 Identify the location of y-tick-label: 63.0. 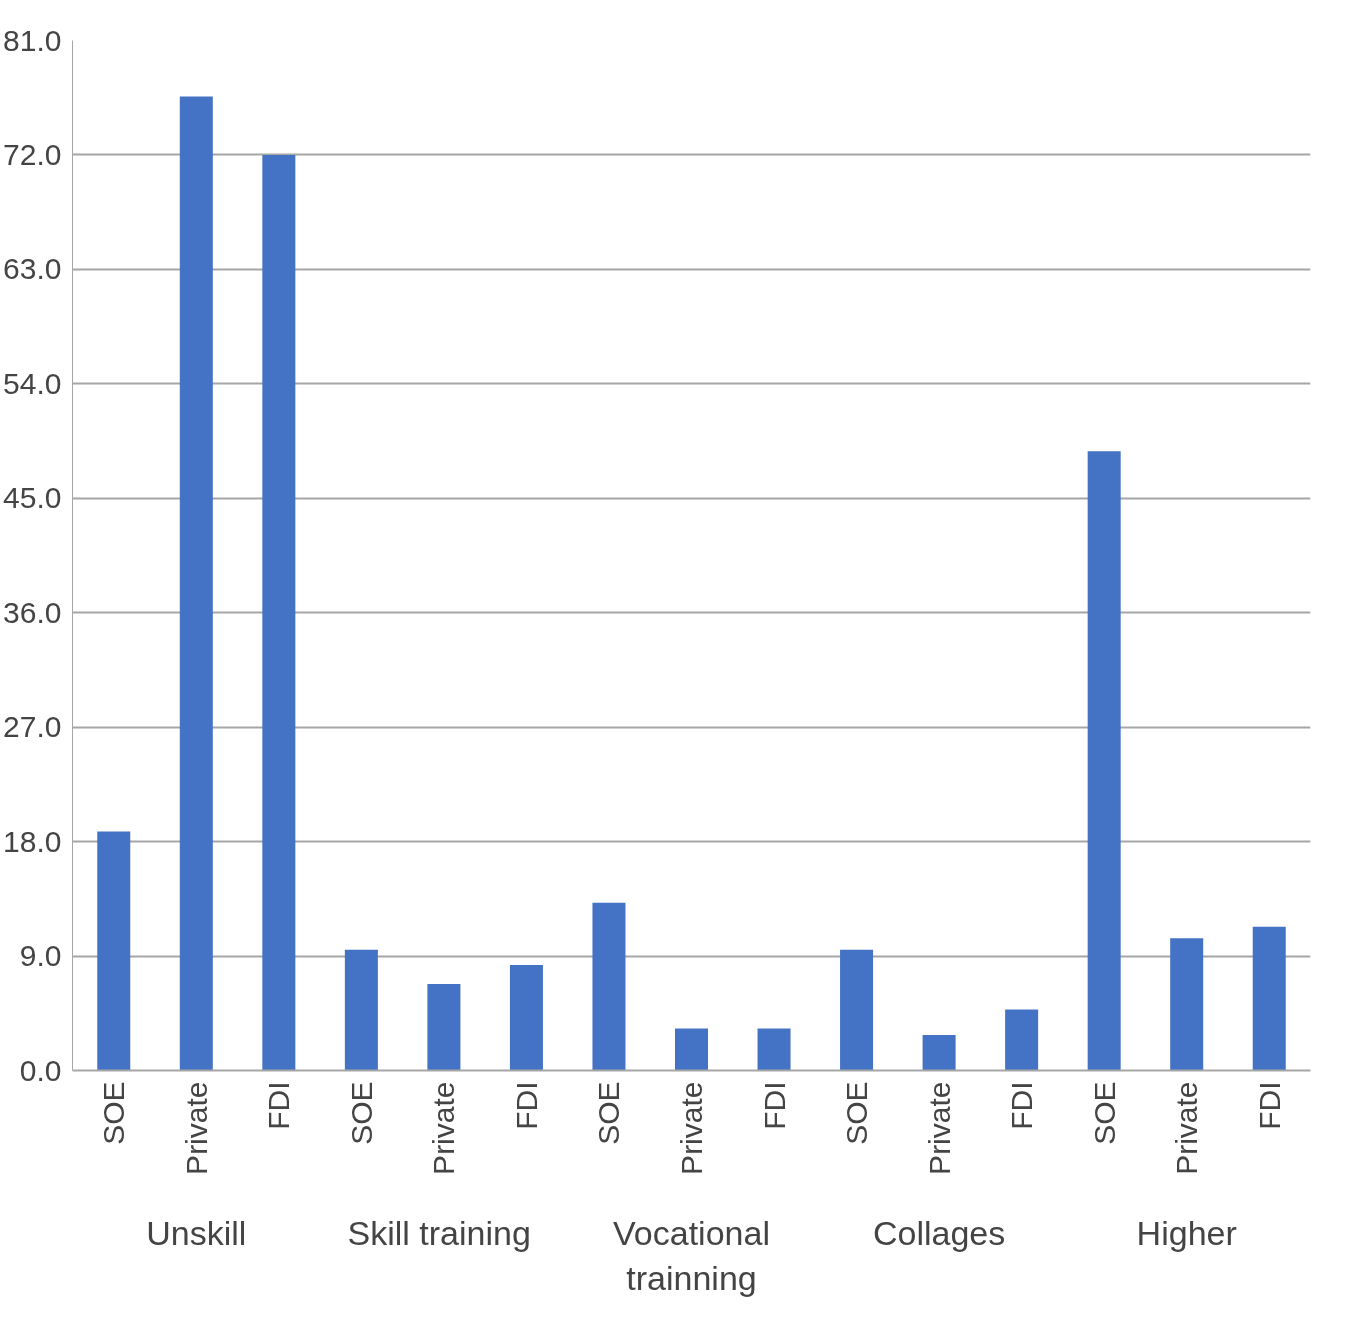
(32, 269).